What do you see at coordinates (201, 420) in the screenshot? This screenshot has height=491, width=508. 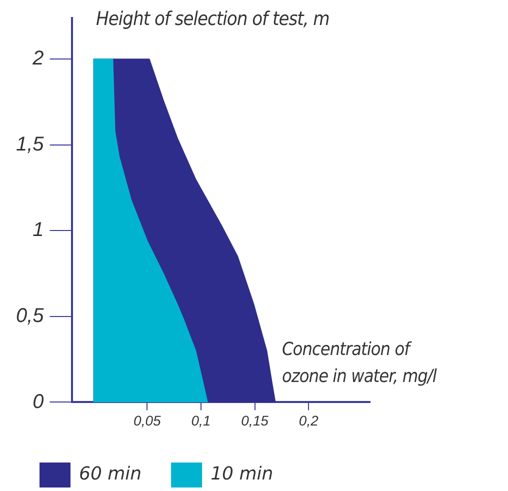 I see `x-tick-label: 0,1` at bounding box center [201, 420].